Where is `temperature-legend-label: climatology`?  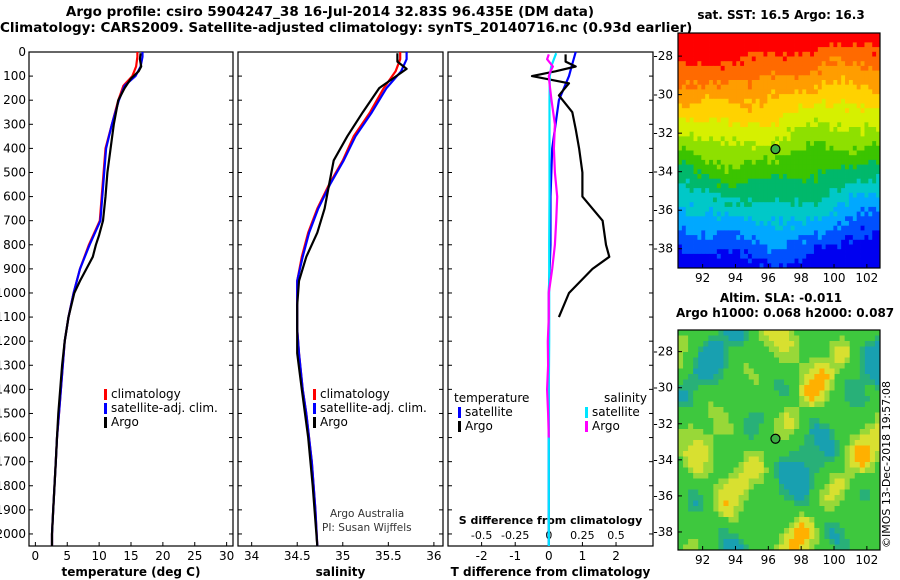
temperature-legend-label: climatology is located at coordinates (146, 394).